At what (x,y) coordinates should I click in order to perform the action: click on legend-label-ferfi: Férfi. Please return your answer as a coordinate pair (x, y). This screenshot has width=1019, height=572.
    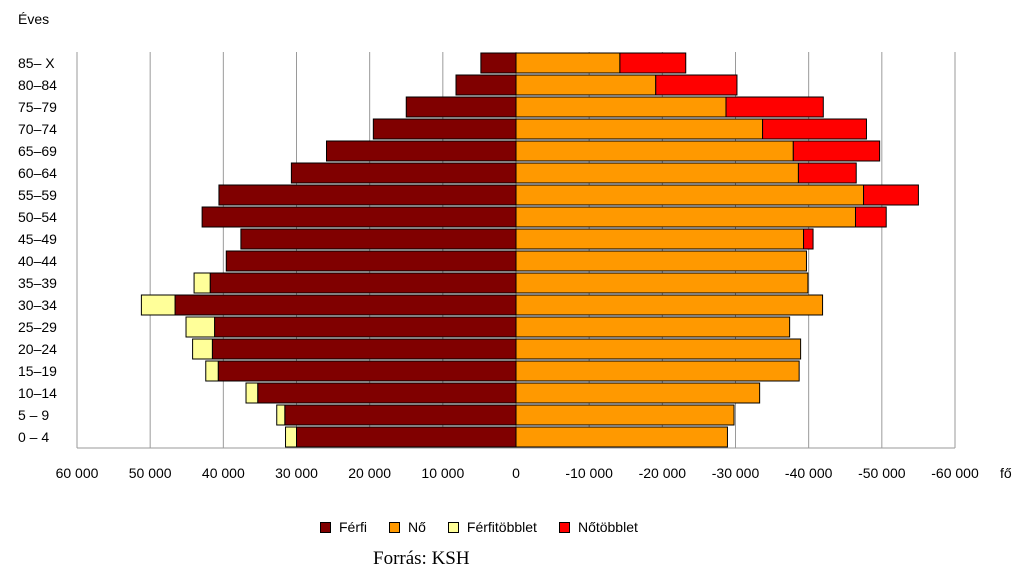
    Looking at the image, I should click on (353, 527).